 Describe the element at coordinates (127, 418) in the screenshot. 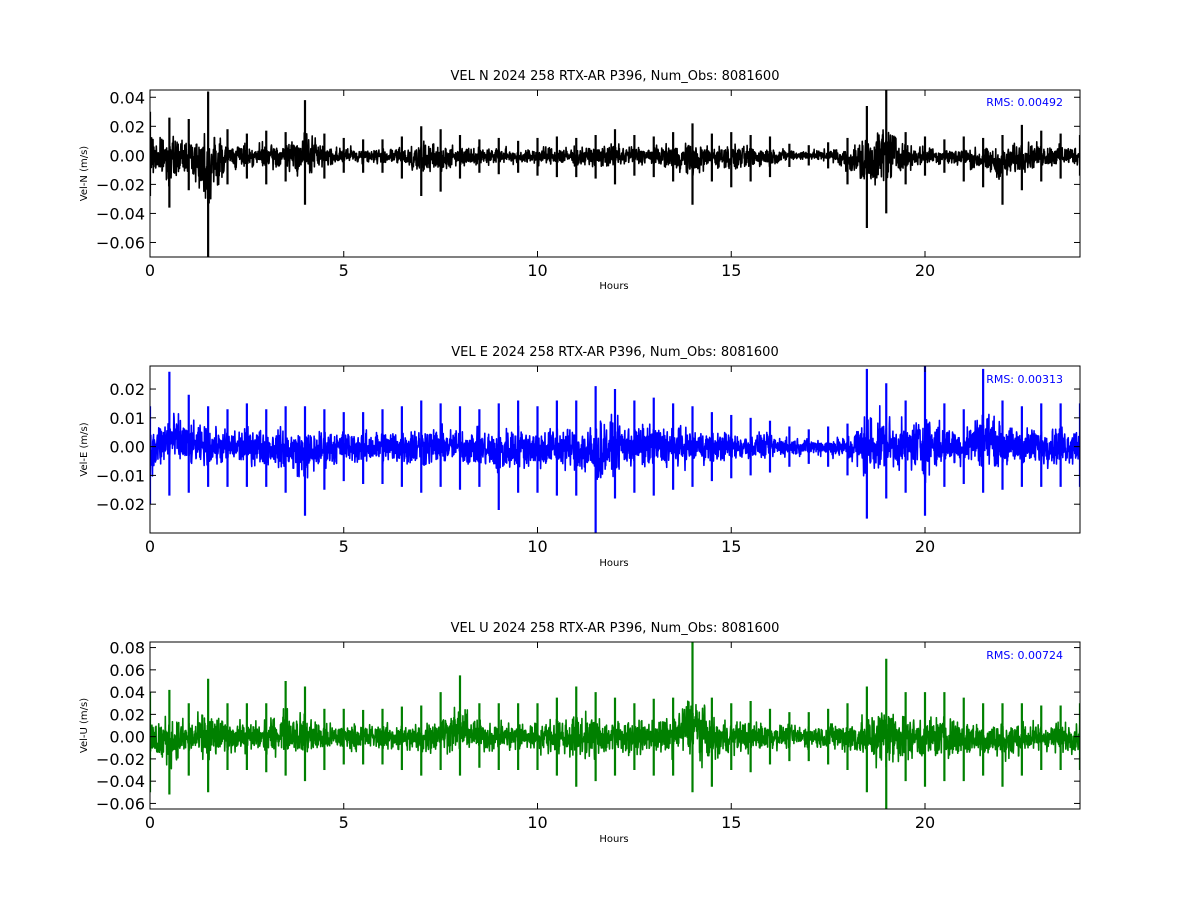

I see `y-tick-label: 0.01` at that location.